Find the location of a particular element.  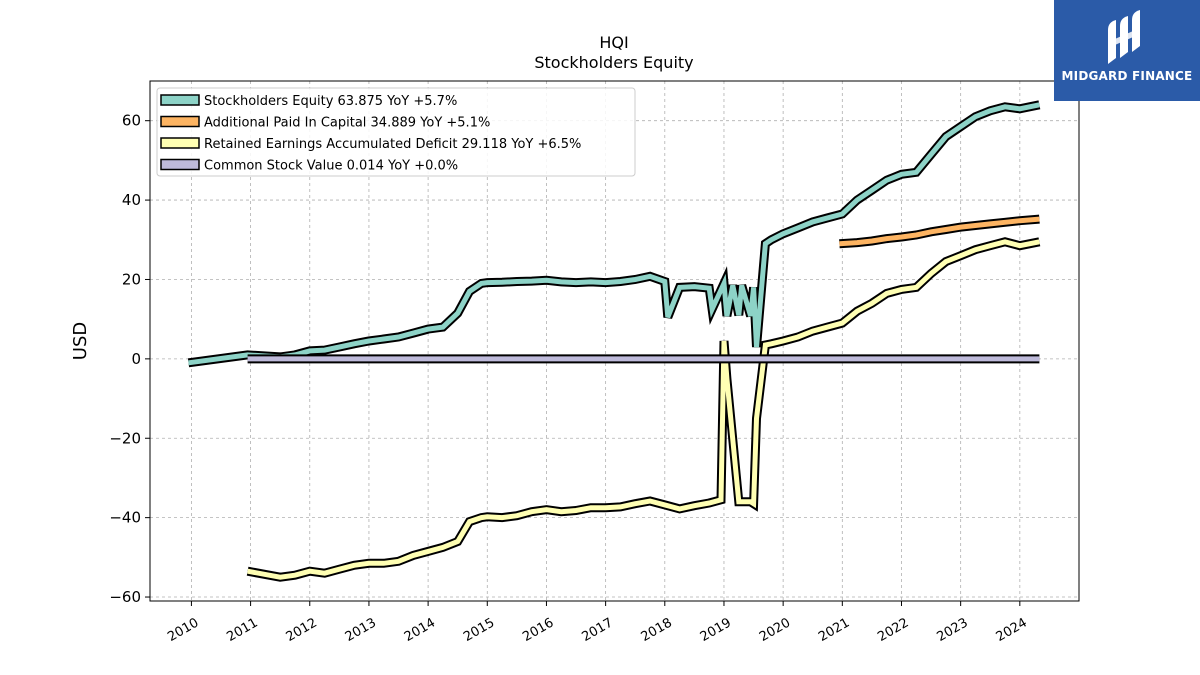

y-tick-label: 0 is located at coordinates (136, 359).